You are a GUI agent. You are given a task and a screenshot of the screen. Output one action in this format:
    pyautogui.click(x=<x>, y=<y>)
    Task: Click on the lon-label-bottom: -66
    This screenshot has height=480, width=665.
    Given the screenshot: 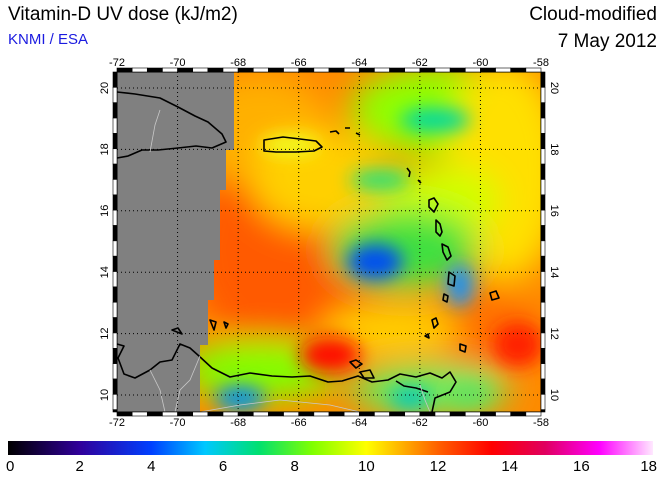 What is the action you would take?
    pyautogui.click(x=299, y=423)
    